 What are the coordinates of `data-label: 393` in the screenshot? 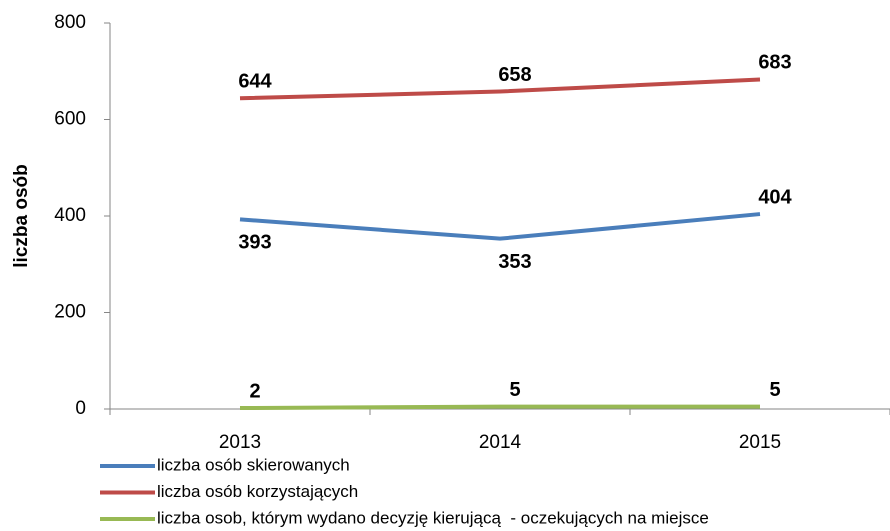 It's located at (254, 243).